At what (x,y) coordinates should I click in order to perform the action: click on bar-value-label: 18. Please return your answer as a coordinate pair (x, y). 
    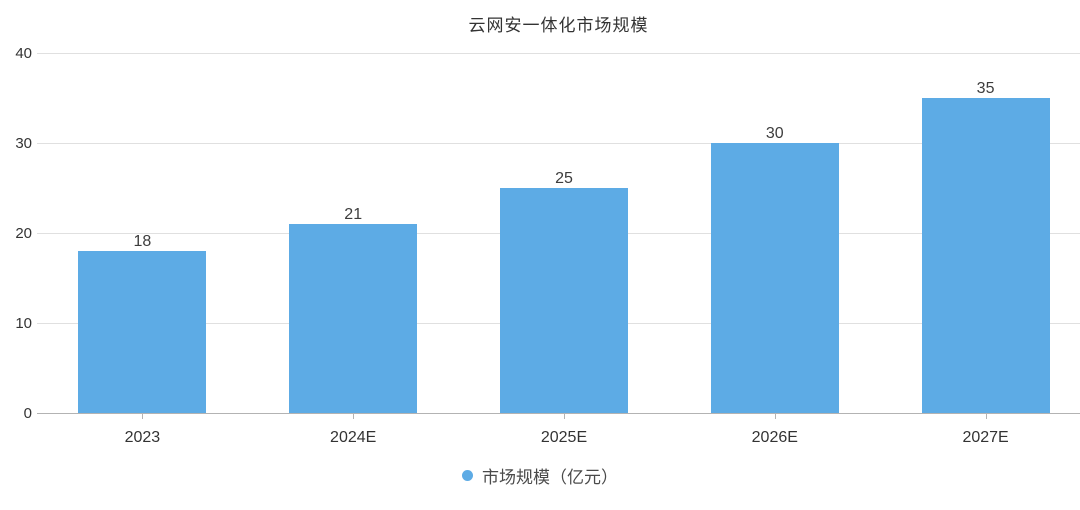
    Looking at the image, I should click on (142, 241).